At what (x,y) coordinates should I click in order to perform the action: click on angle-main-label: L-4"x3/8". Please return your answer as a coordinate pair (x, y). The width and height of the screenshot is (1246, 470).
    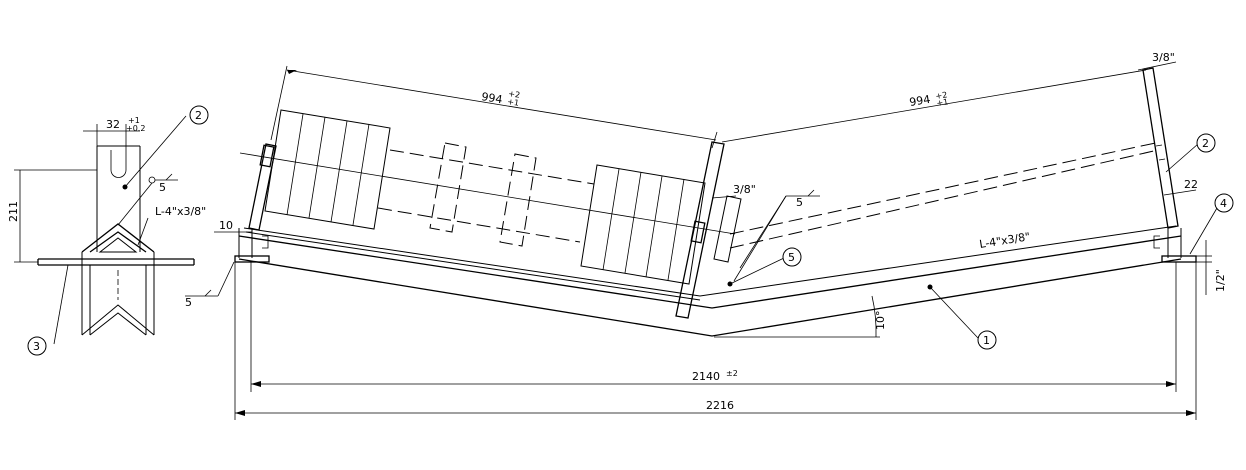
    Looking at the image, I should click on (1004, 240).